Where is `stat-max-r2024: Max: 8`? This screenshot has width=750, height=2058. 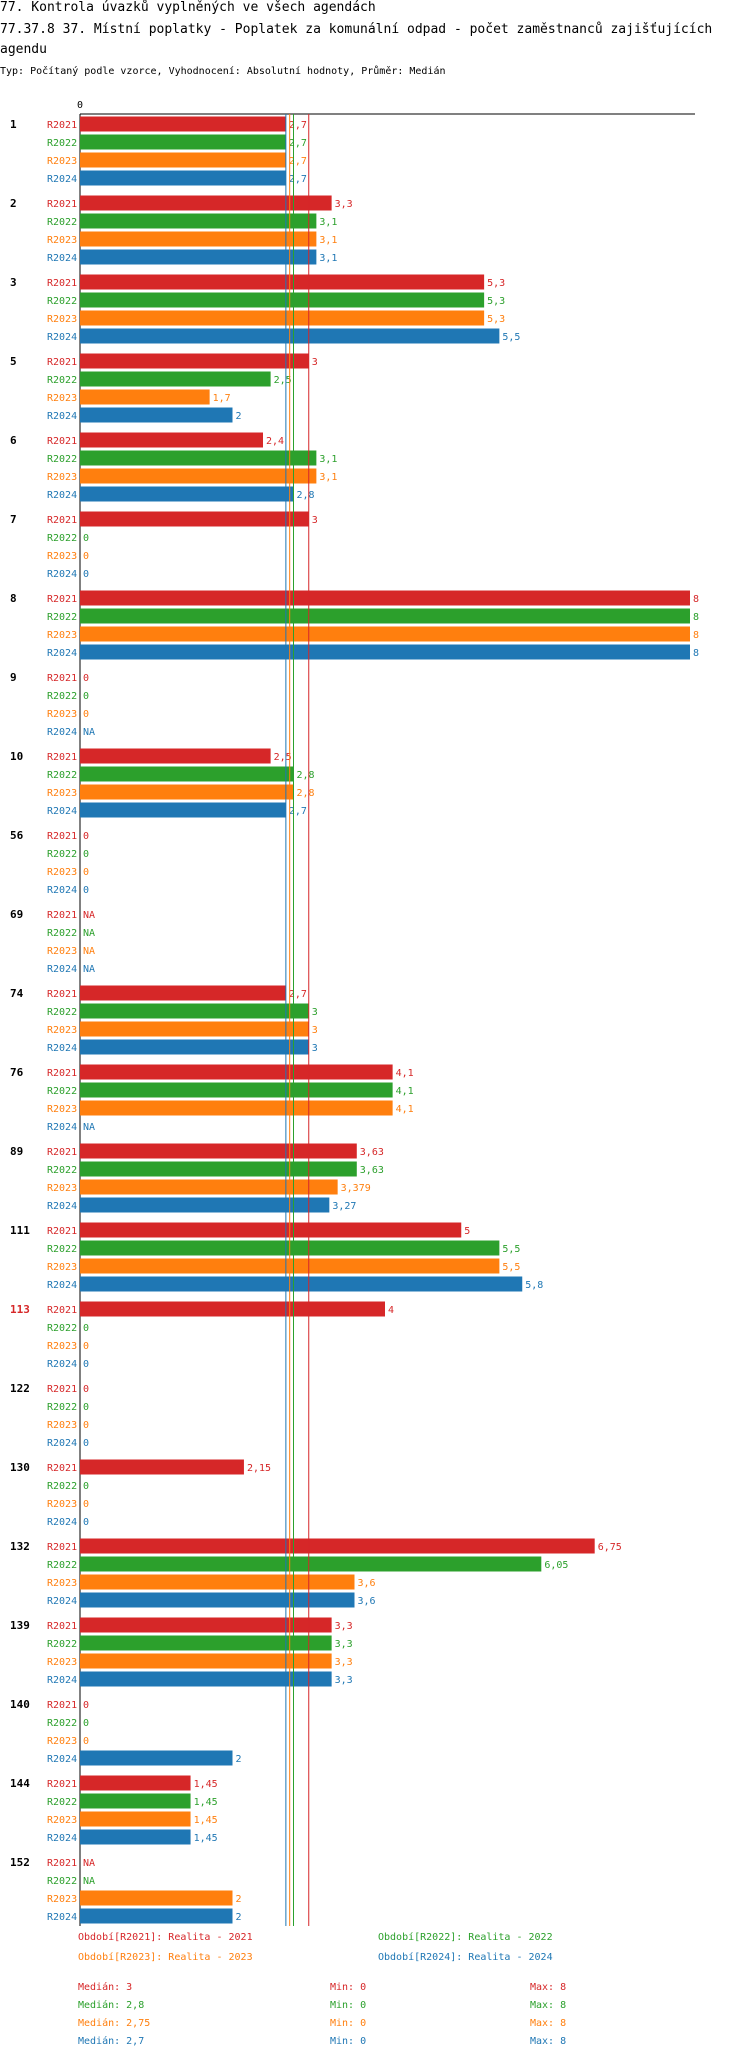 stat-max-r2024: Max: 8 is located at coordinates (548, 2041).